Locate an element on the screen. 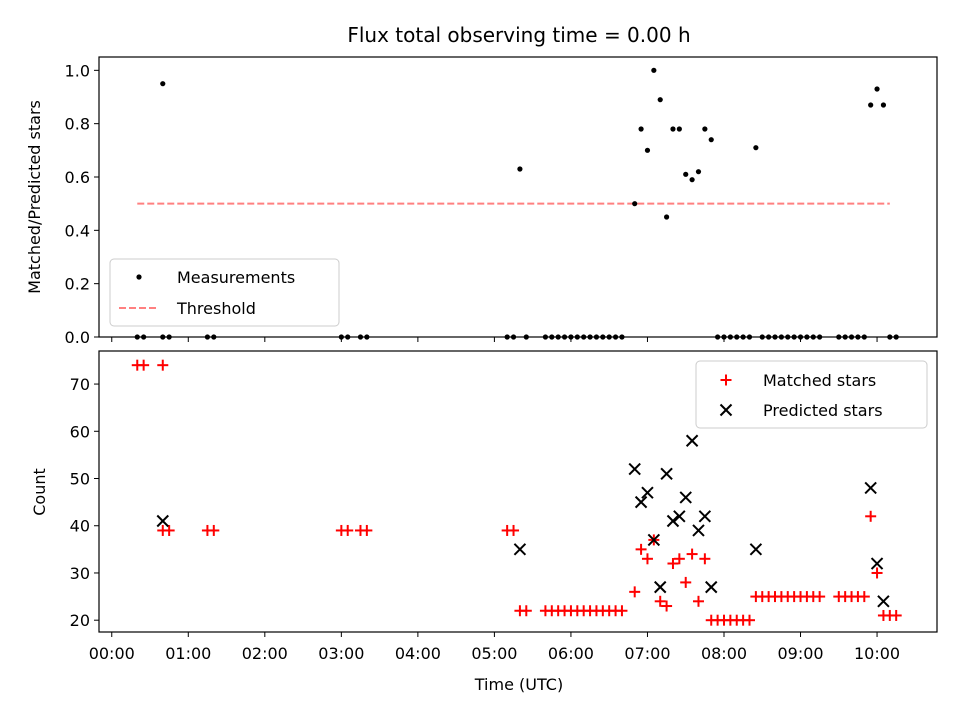 The image size is (960, 720). top-y-tick-label: 0.6 is located at coordinates (77, 177).